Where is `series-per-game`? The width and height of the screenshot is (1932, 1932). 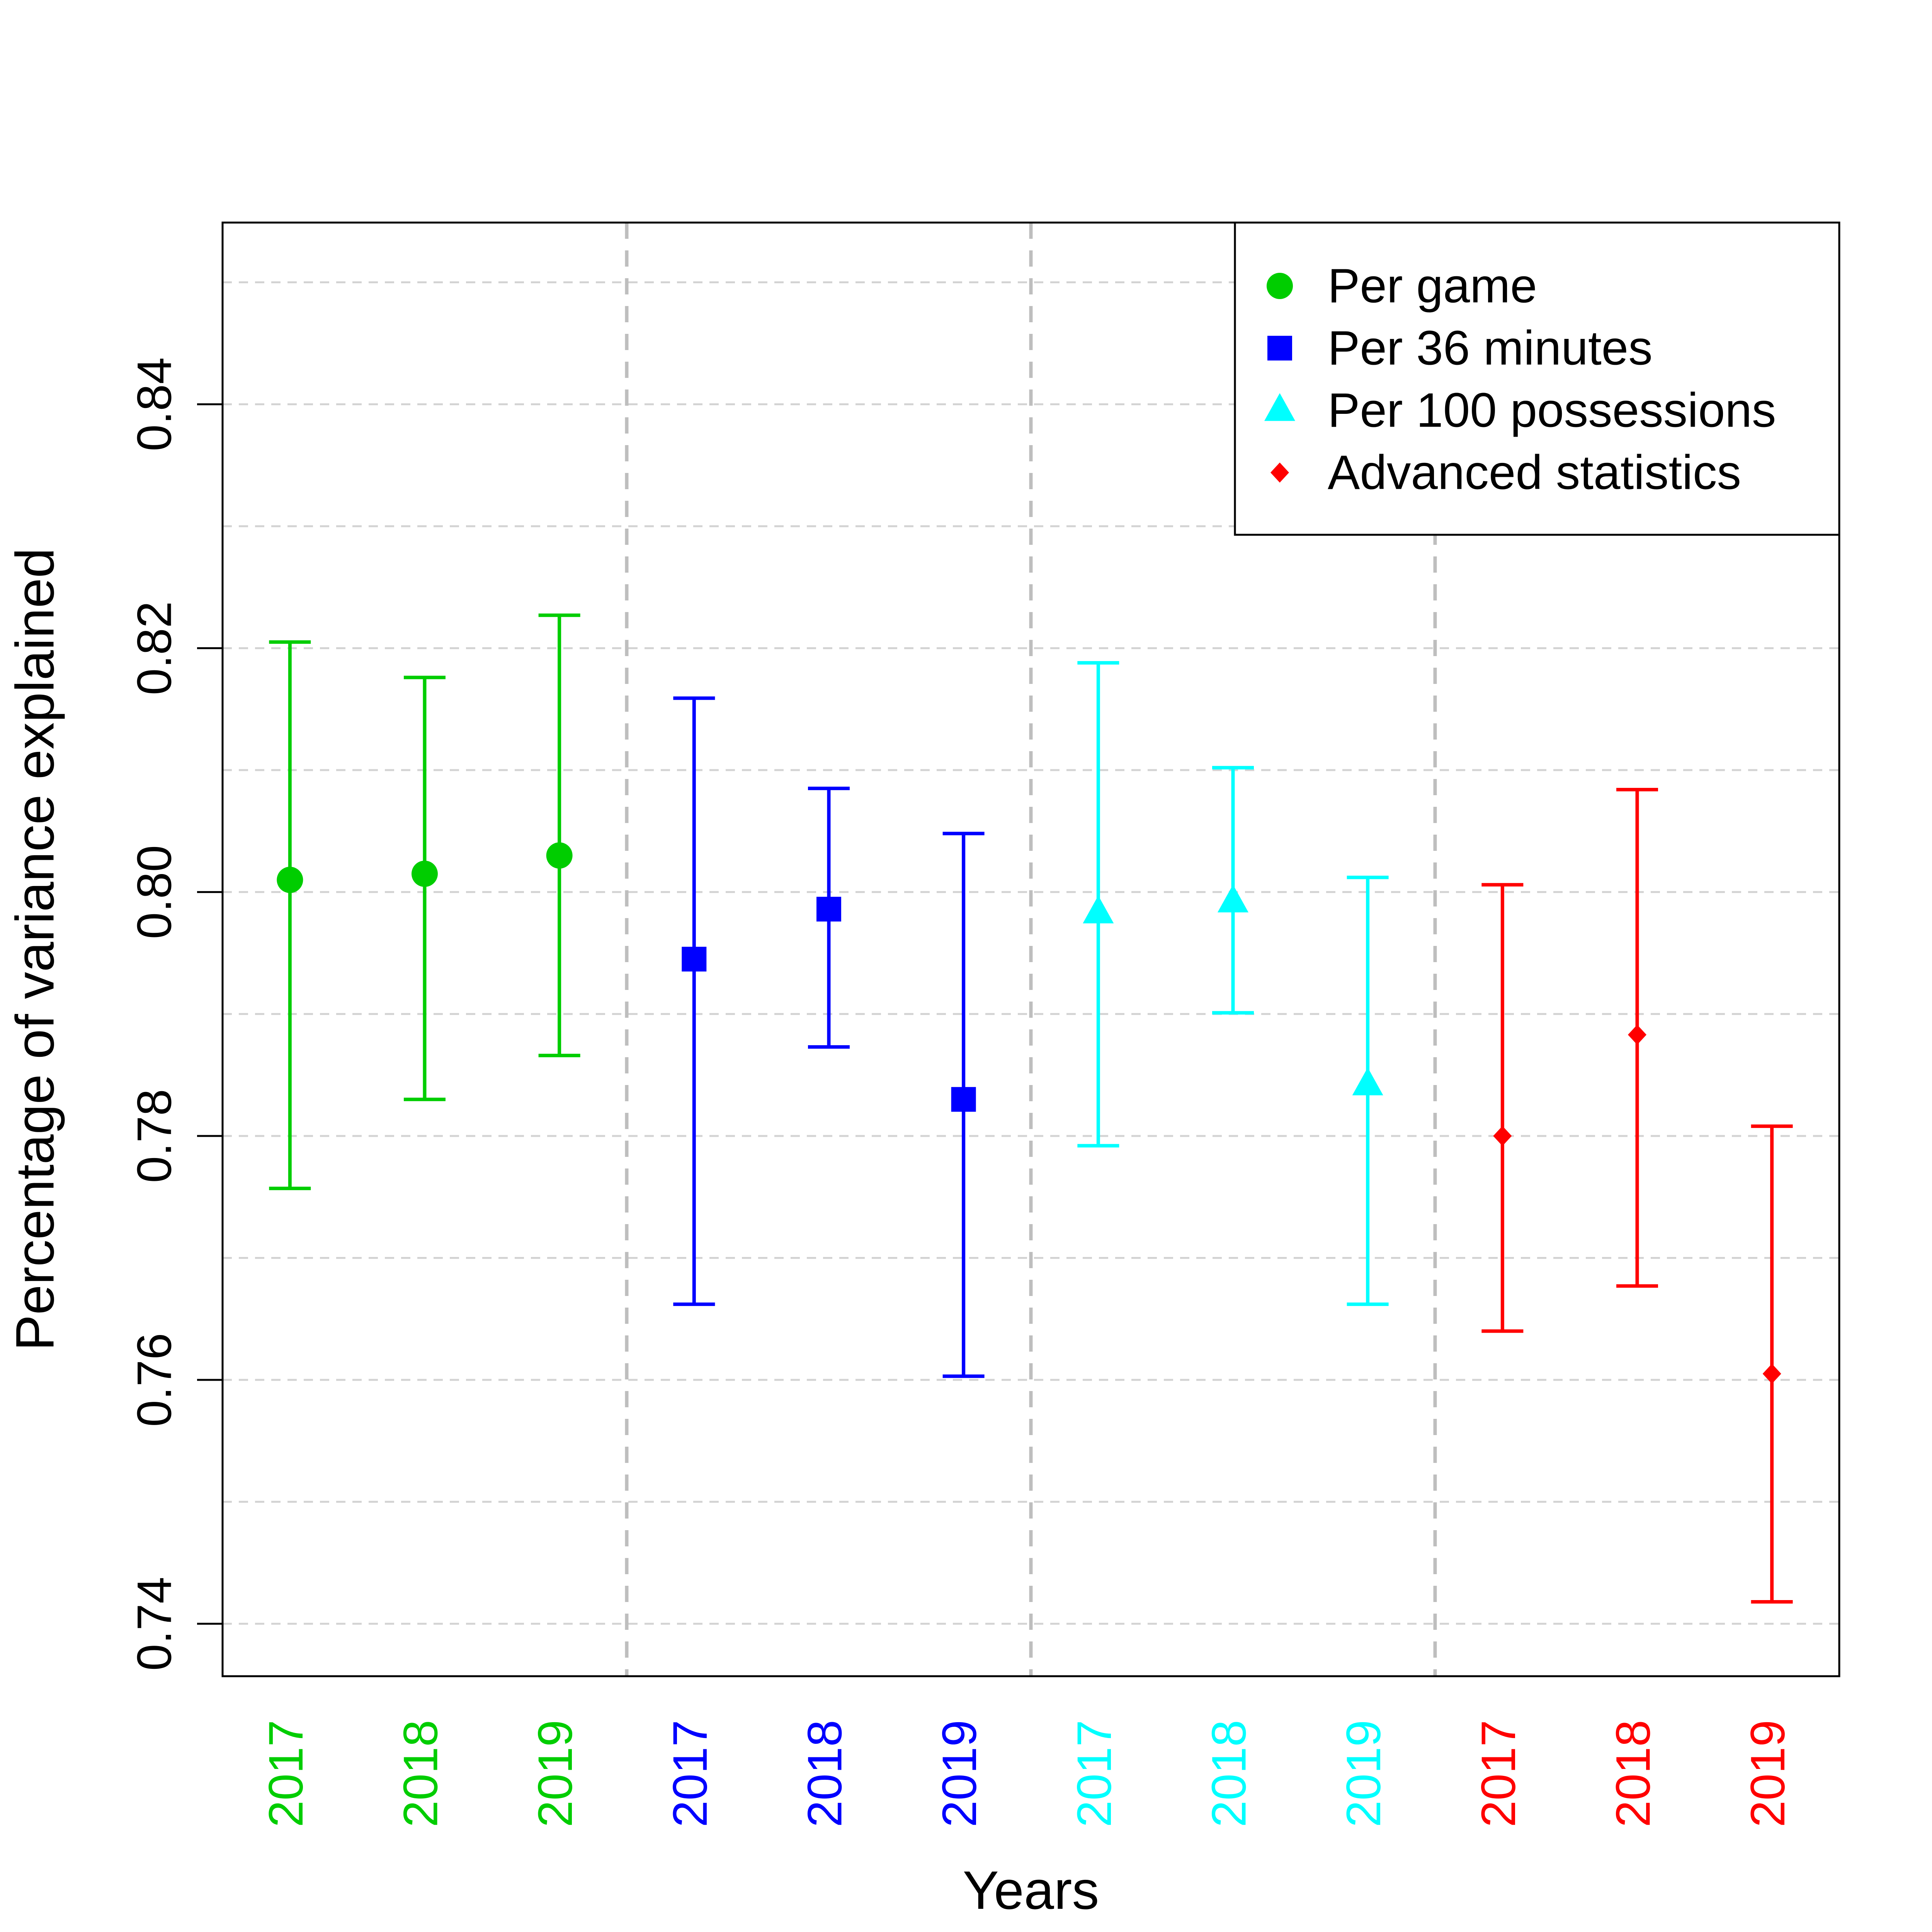
series-per-game is located at coordinates (425, 901).